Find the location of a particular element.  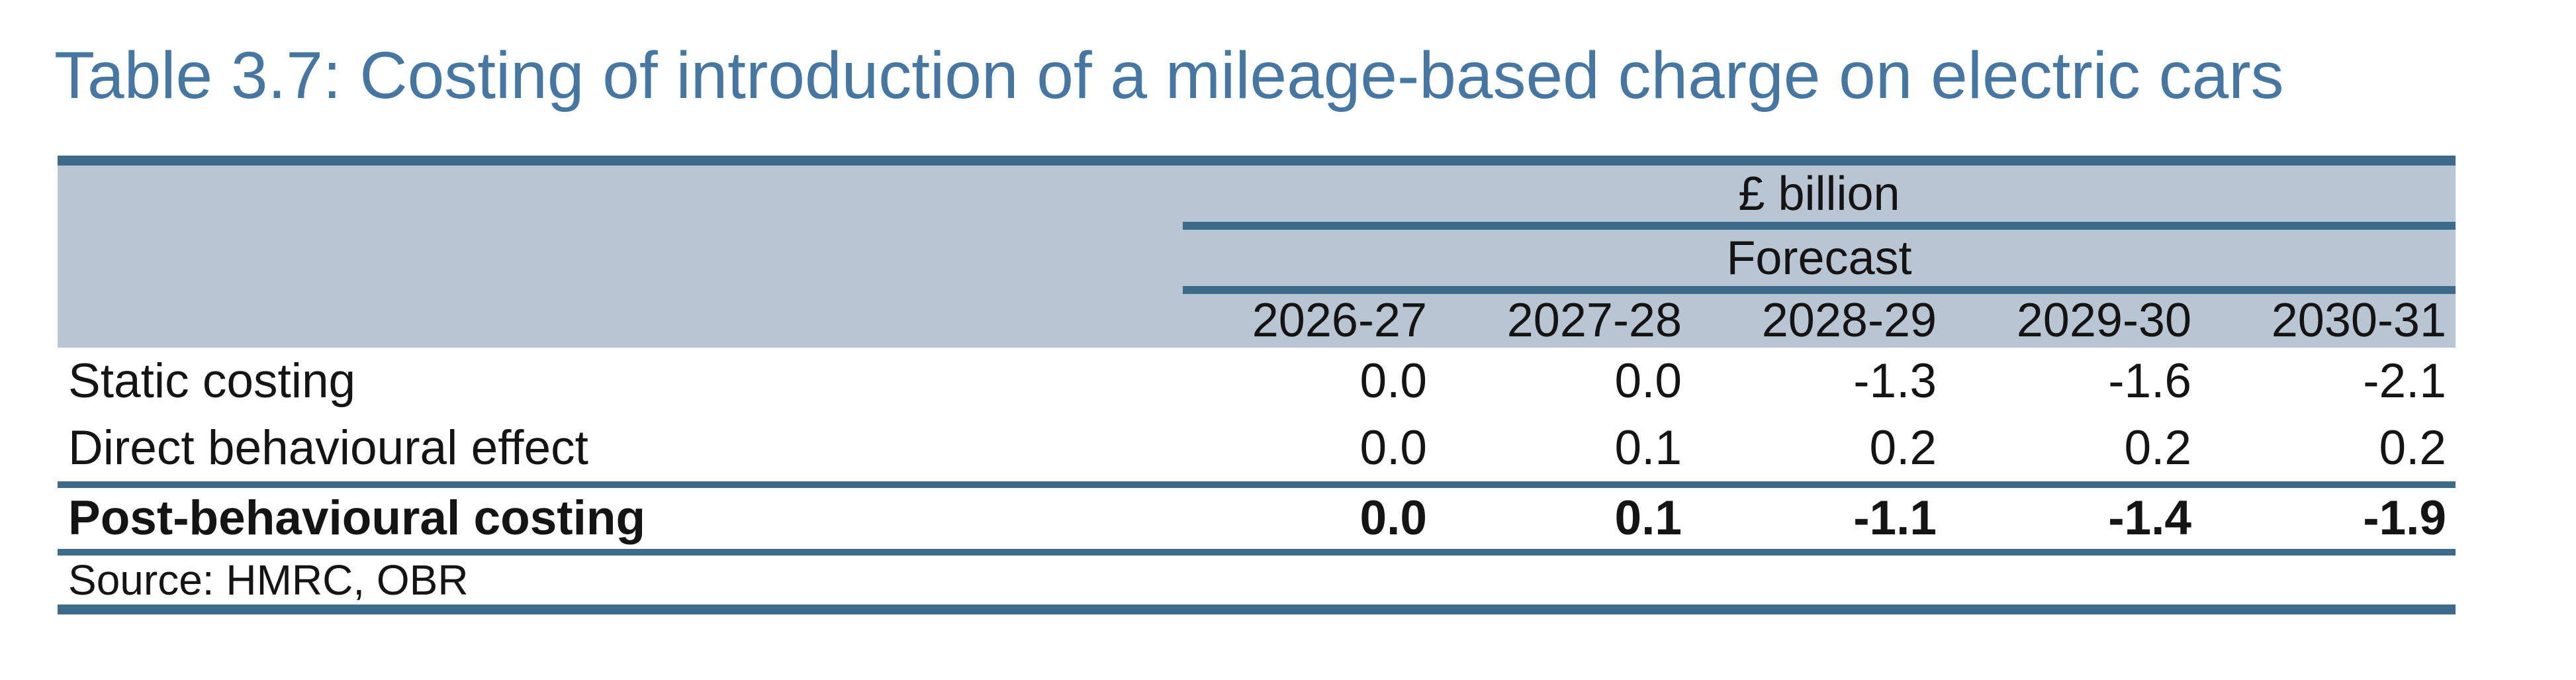

row-label: Post-behavioural costing is located at coordinates (357, 518).